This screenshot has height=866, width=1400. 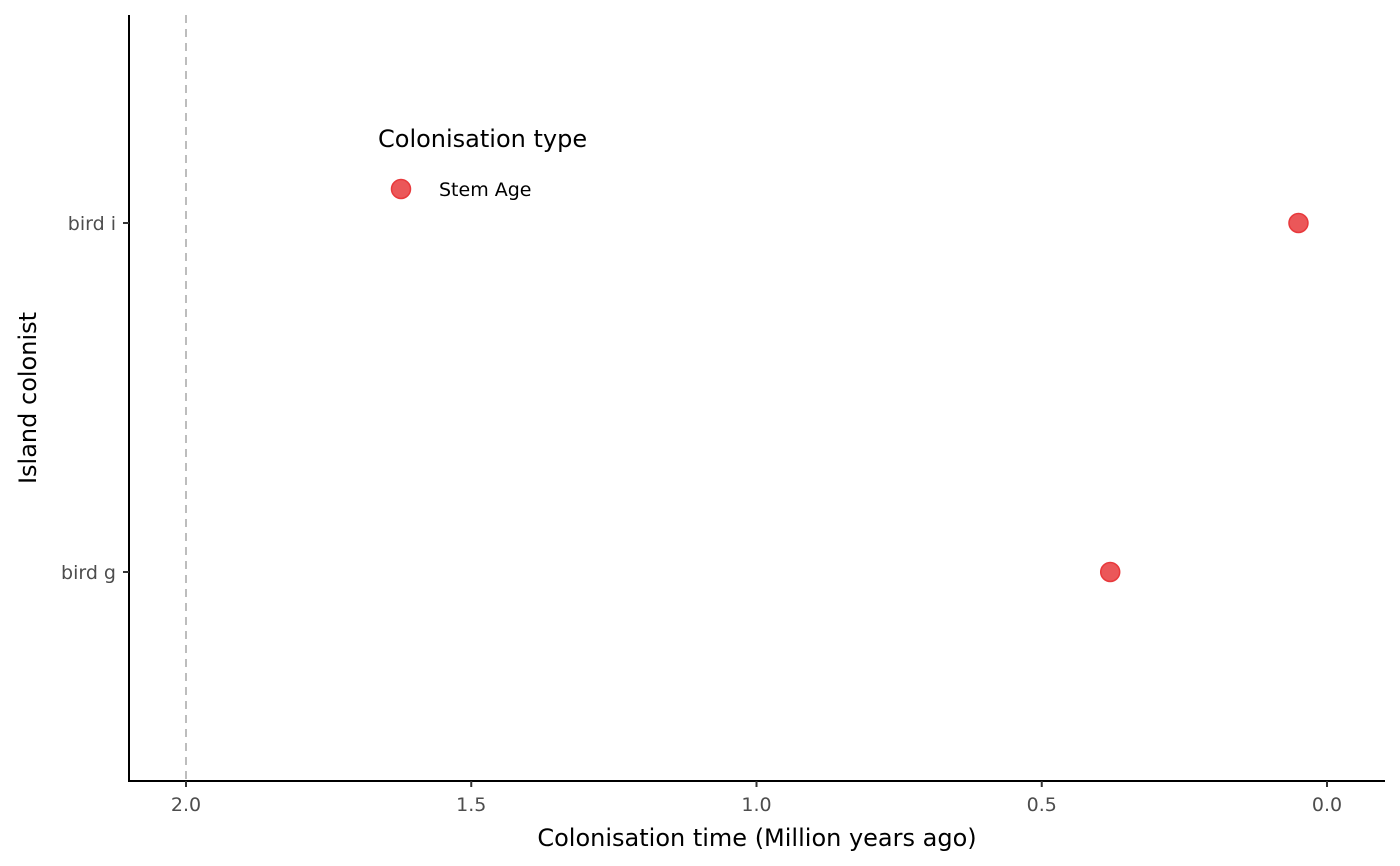 What do you see at coordinates (482, 163) in the screenshot?
I see `legend: Colonisation type Stem Age` at bounding box center [482, 163].